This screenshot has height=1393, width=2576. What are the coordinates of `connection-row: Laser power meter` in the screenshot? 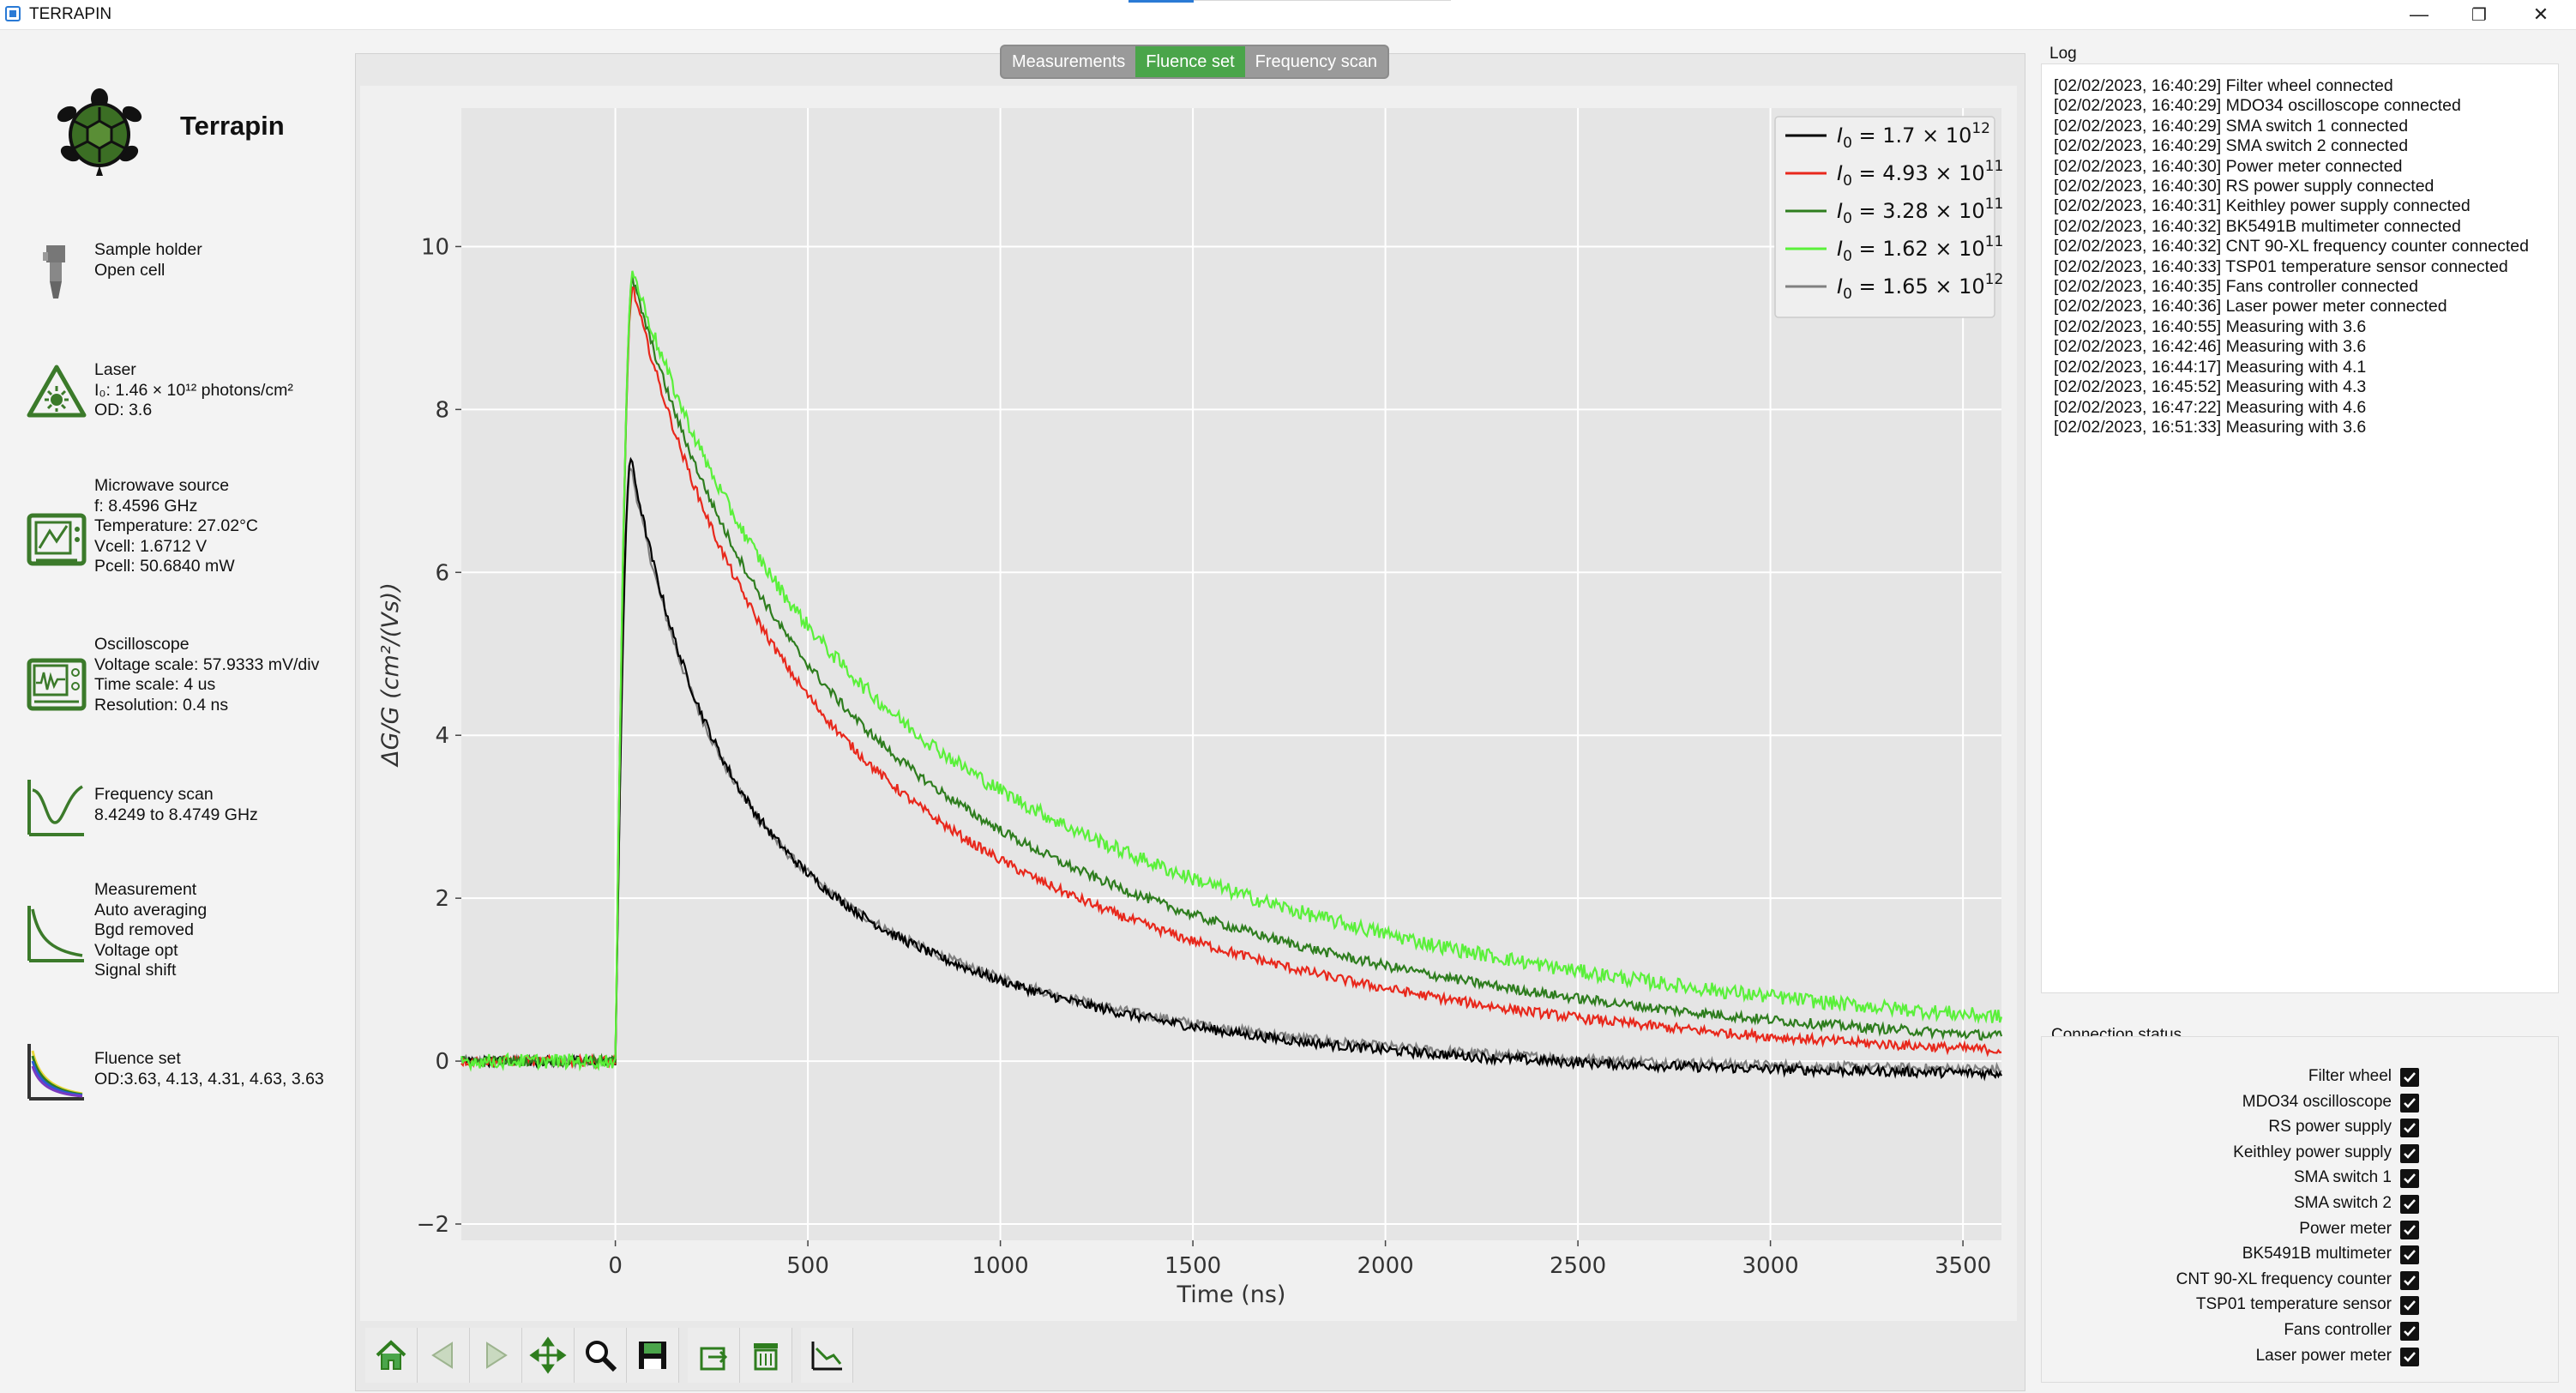 It's located at (2301, 1357).